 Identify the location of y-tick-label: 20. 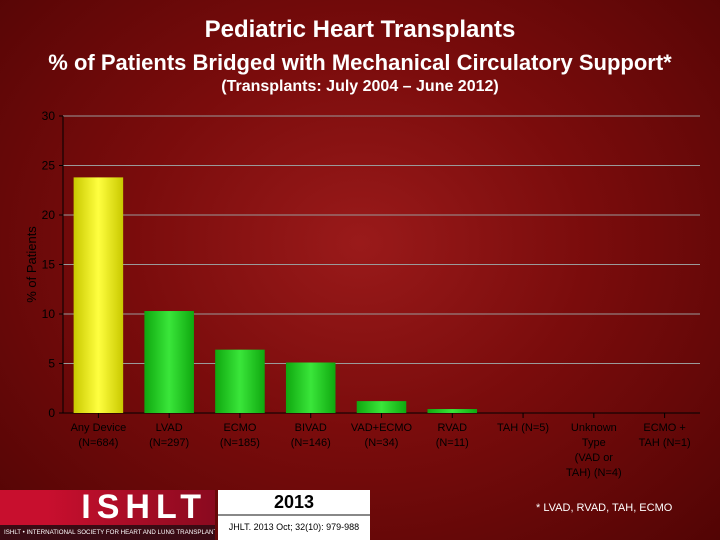
(49, 215).